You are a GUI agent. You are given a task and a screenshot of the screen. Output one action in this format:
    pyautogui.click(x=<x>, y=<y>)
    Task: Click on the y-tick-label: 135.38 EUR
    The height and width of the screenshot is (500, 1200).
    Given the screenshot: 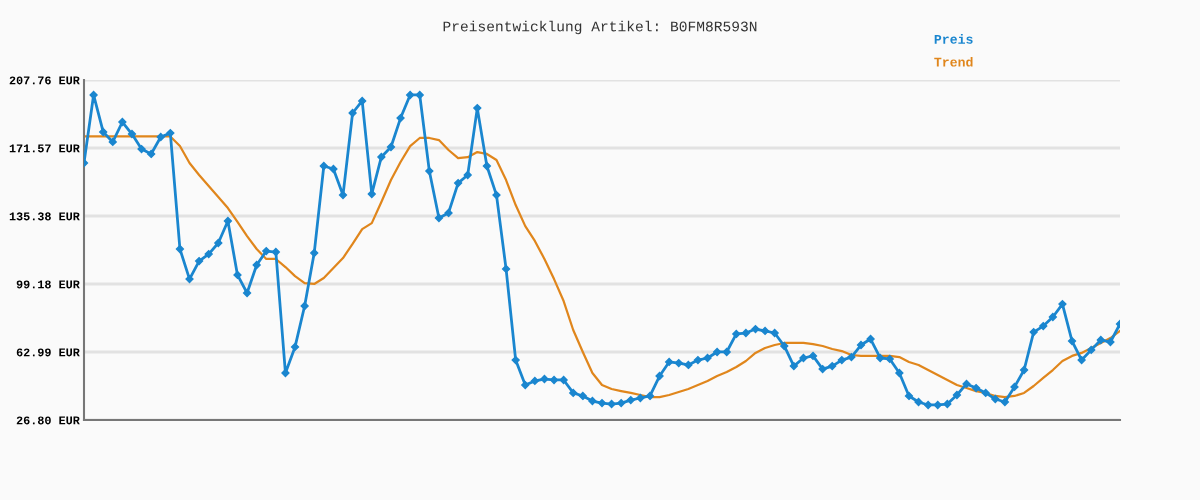 What is the action you would take?
    pyautogui.click(x=44, y=216)
    